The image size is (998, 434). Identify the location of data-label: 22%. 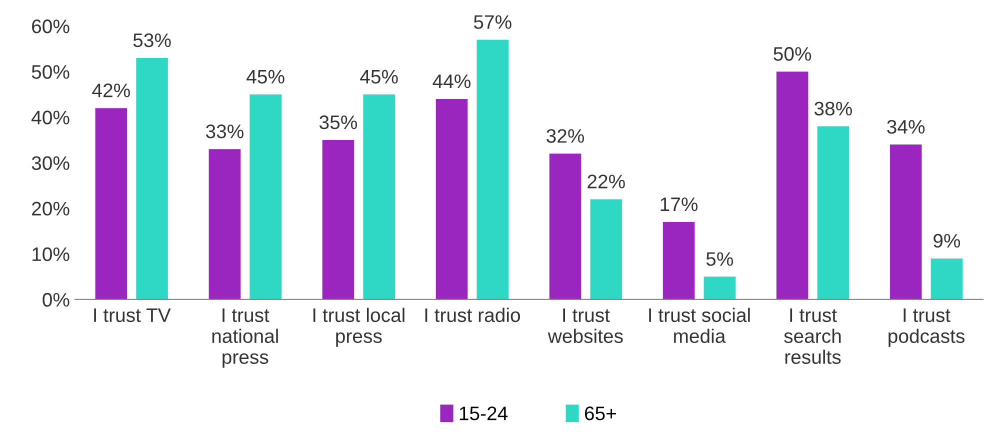
(606, 181).